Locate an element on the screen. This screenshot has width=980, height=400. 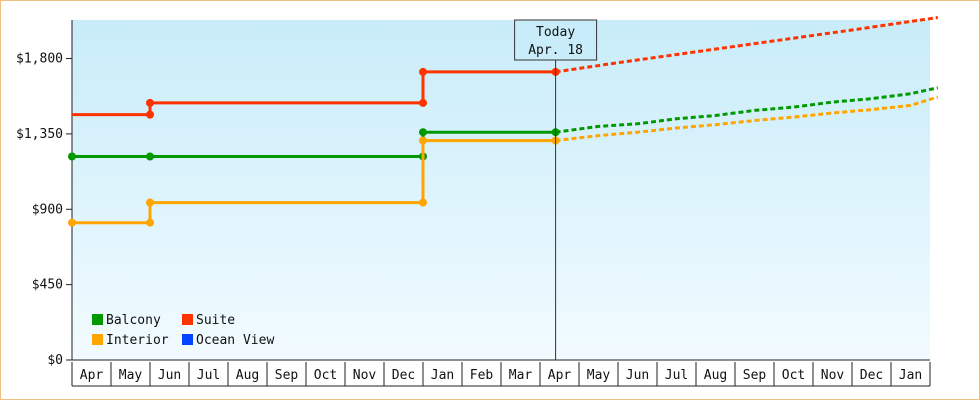
y-tick-label: $0 is located at coordinates (55, 360).